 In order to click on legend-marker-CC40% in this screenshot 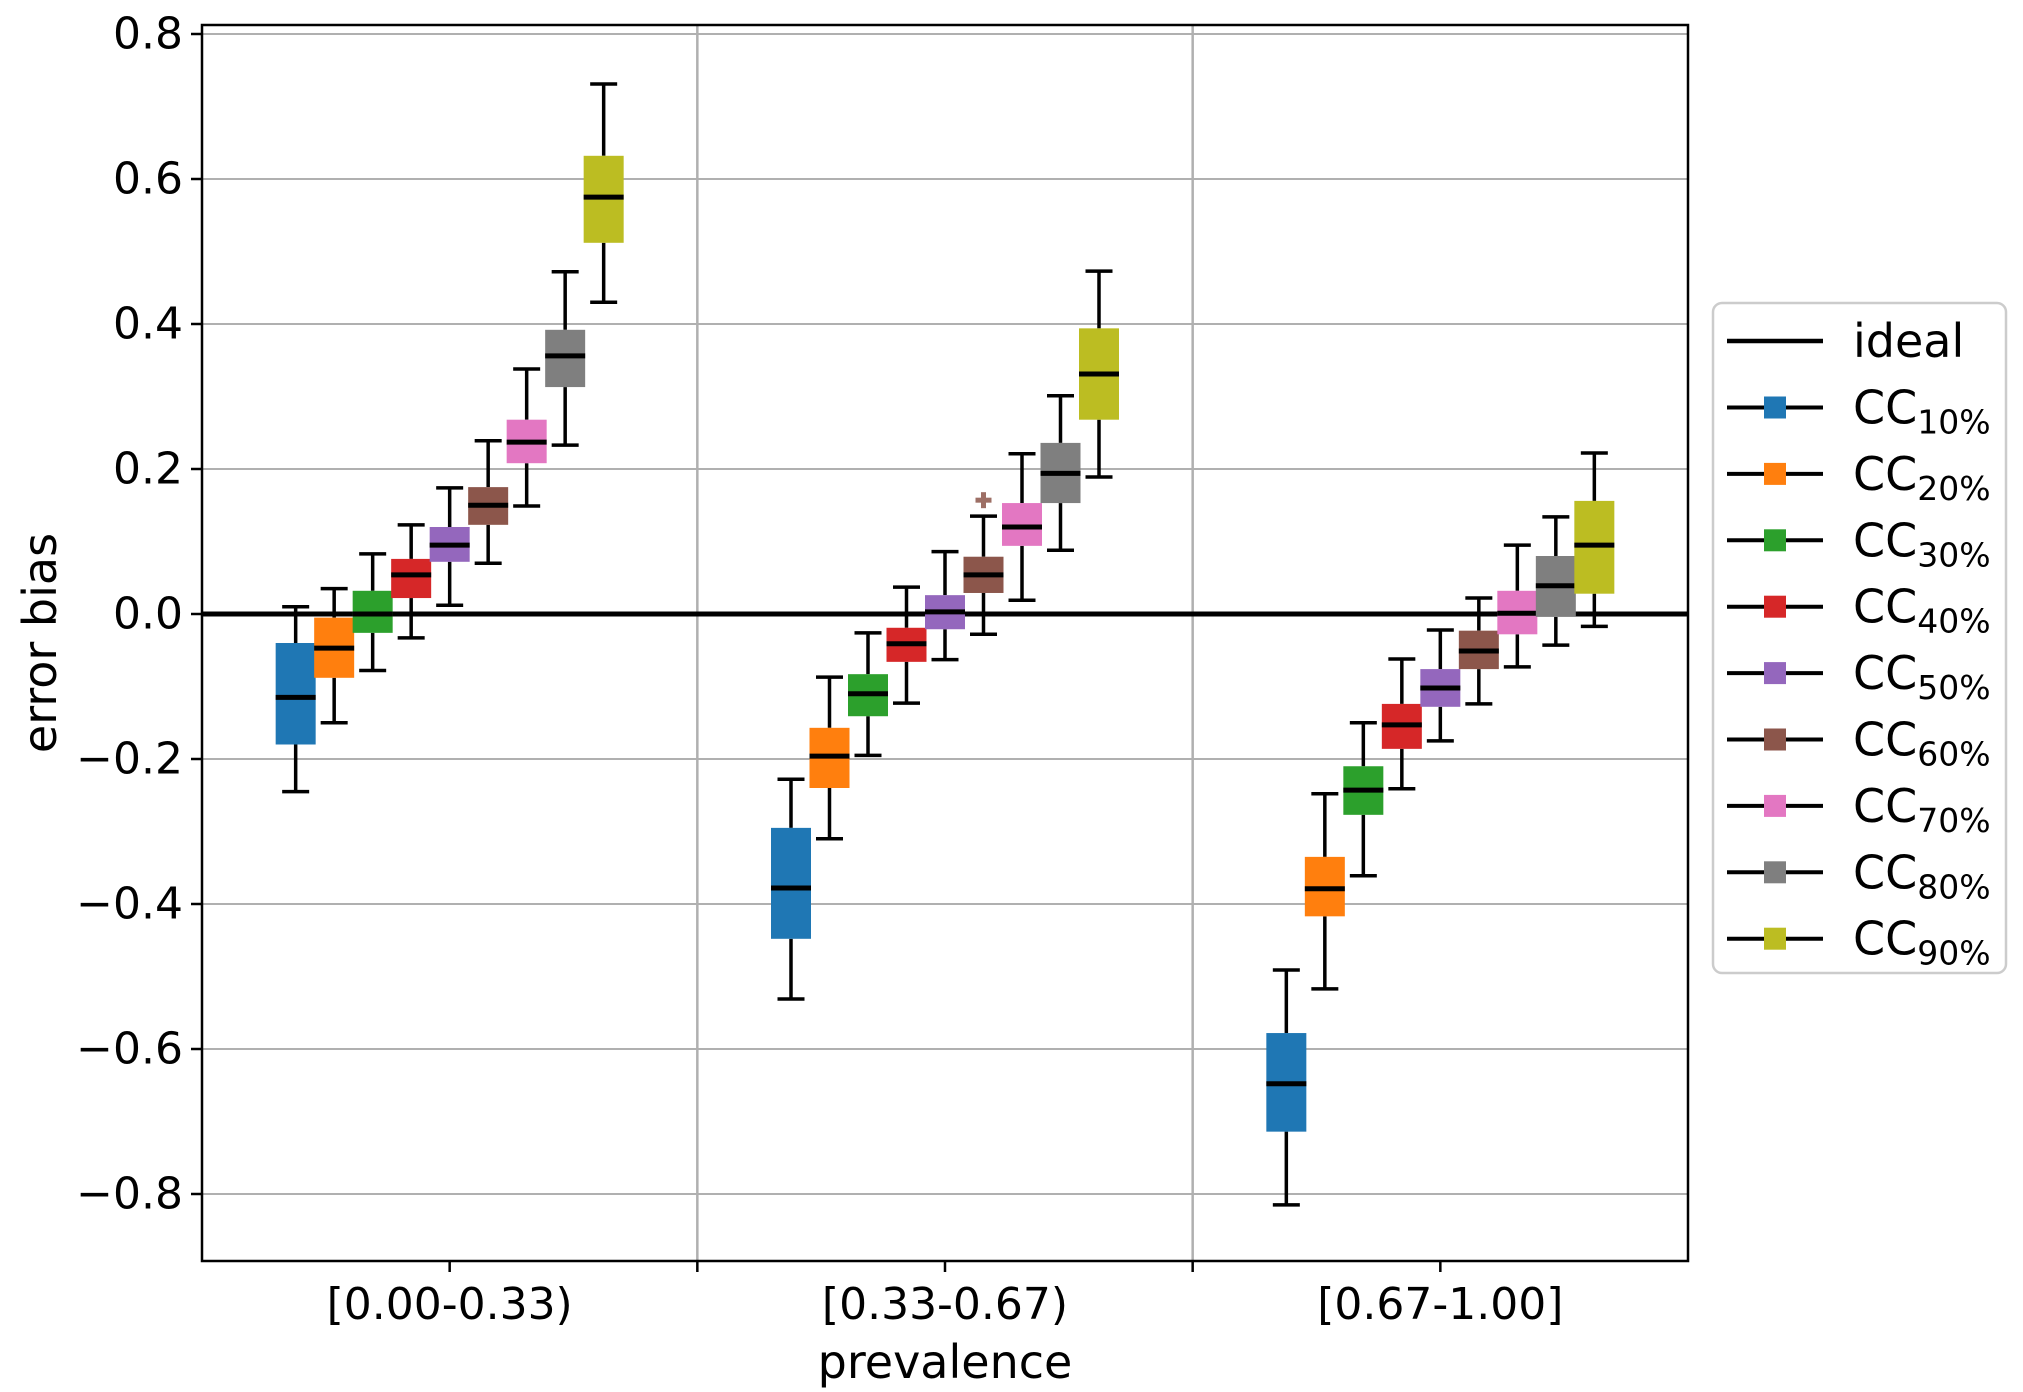, I will do `click(1775, 606)`.